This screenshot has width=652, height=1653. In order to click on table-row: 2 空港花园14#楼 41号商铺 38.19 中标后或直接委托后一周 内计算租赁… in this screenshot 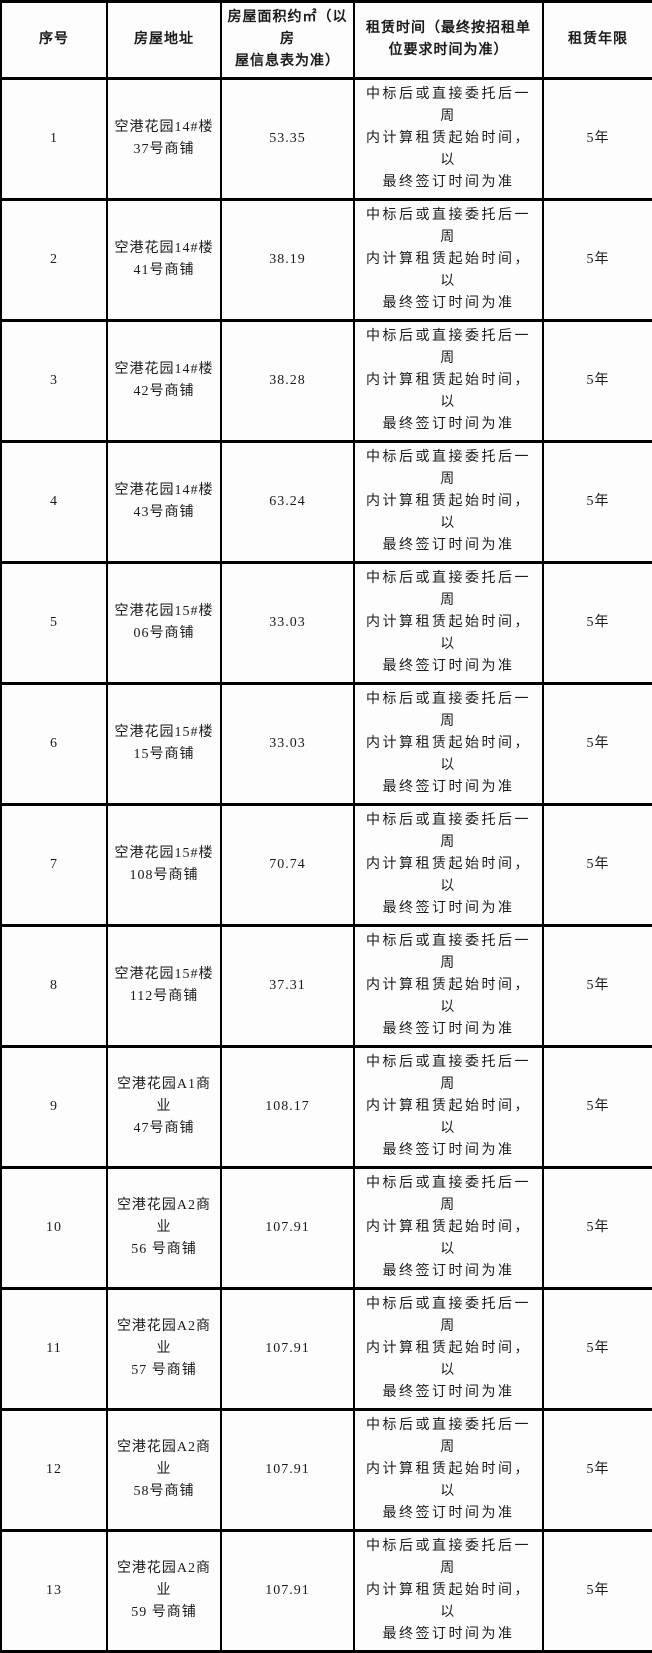, I will do `click(326, 260)`.